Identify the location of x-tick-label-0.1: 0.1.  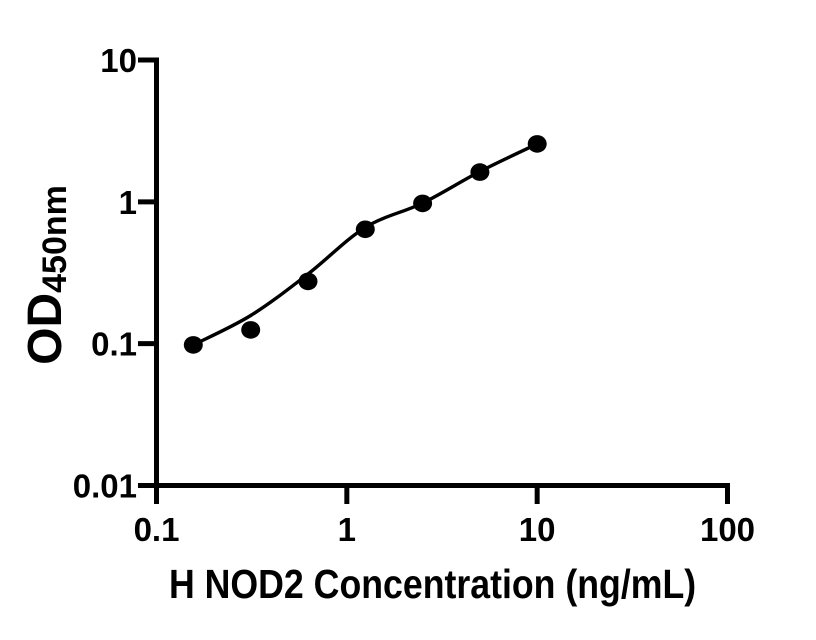
(157, 529).